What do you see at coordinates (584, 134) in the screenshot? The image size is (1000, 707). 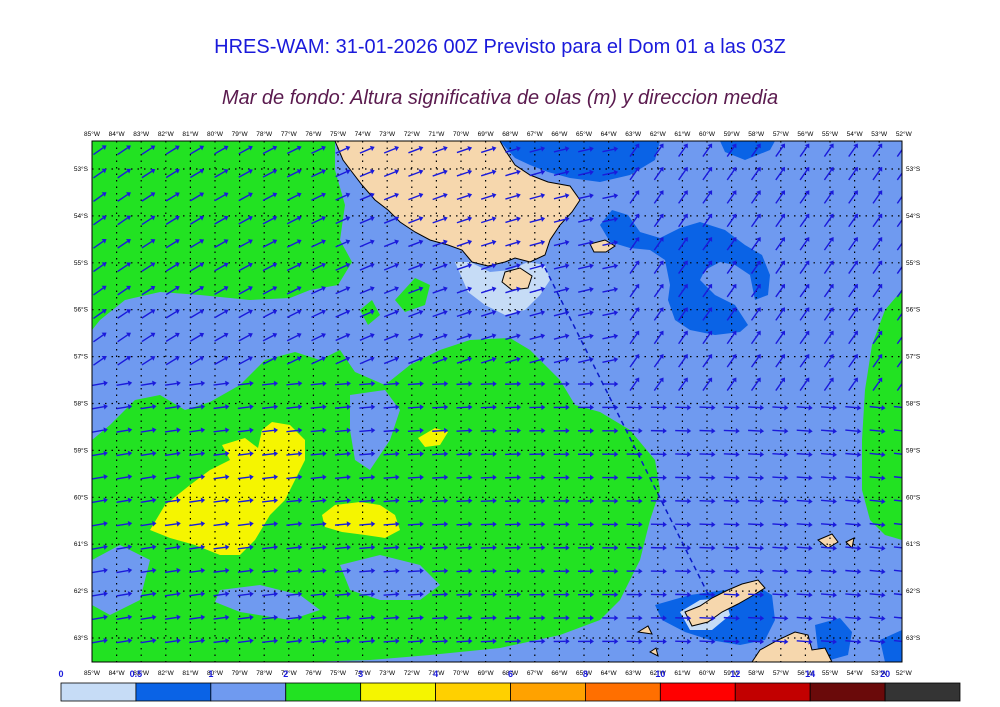 I see `longitude-label: 65°W` at bounding box center [584, 134].